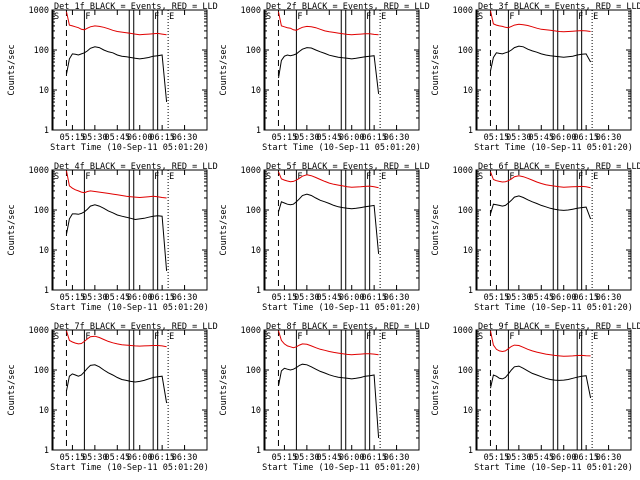 The width and height of the screenshot is (640, 480). I want to click on panel-title: Det 7f BLACK = Events, RED = LLD, so click(136, 327).